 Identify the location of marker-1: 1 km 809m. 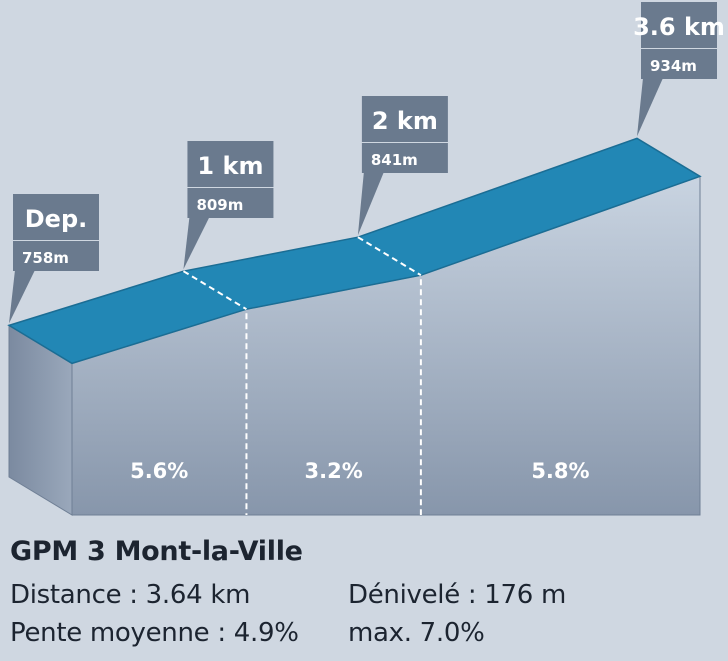
(228, 205).